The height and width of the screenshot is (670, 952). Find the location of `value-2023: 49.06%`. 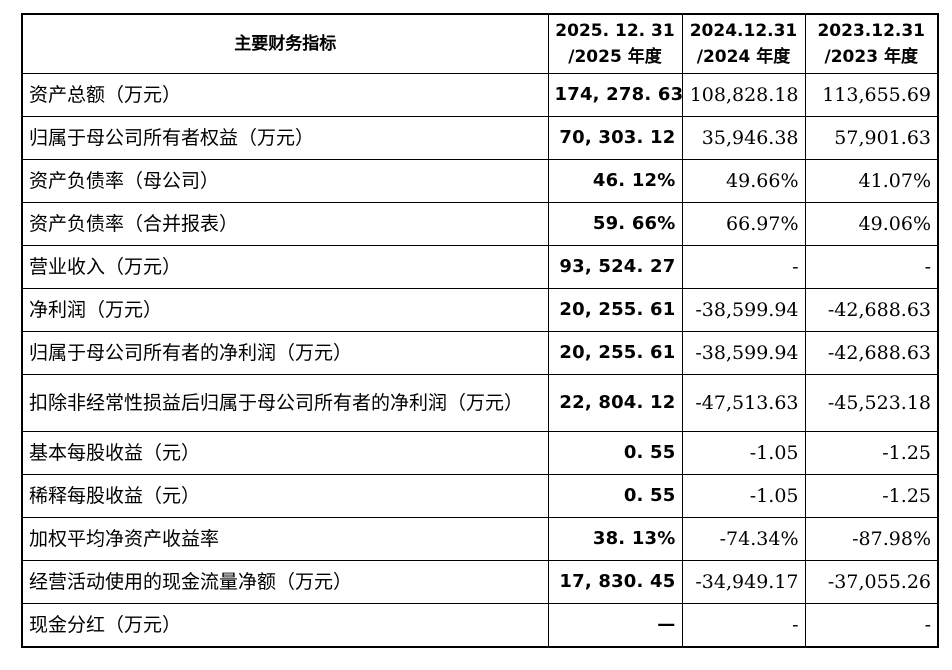

value-2023: 49.06% is located at coordinates (871, 224).